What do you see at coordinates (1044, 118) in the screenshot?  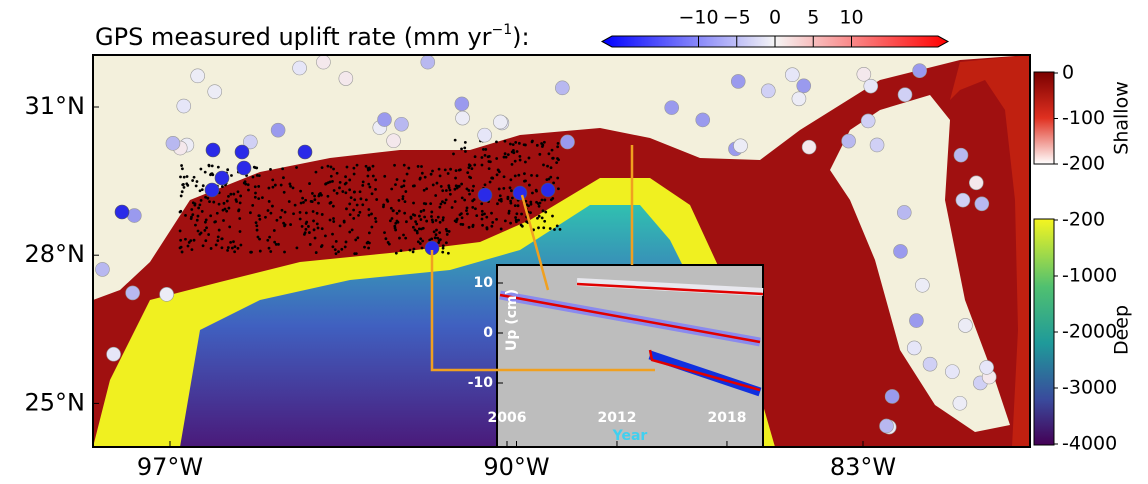 I see `shallow-colorbar` at bounding box center [1044, 118].